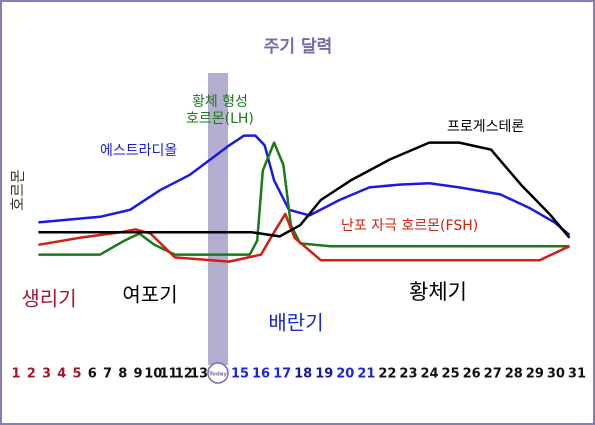 The image size is (595, 425). Describe the element at coordinates (387, 374) in the screenshot. I see `x-tick-label: 22` at that location.